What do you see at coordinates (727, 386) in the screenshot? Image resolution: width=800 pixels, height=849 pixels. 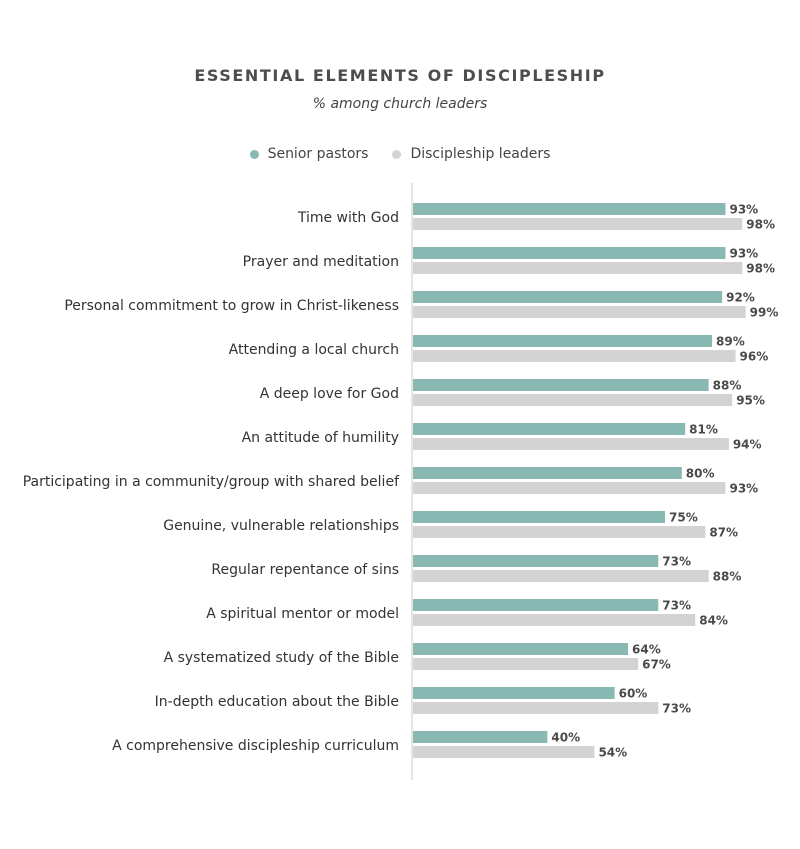 I see `value-label-senior-pastors: 88%` at bounding box center [727, 386].